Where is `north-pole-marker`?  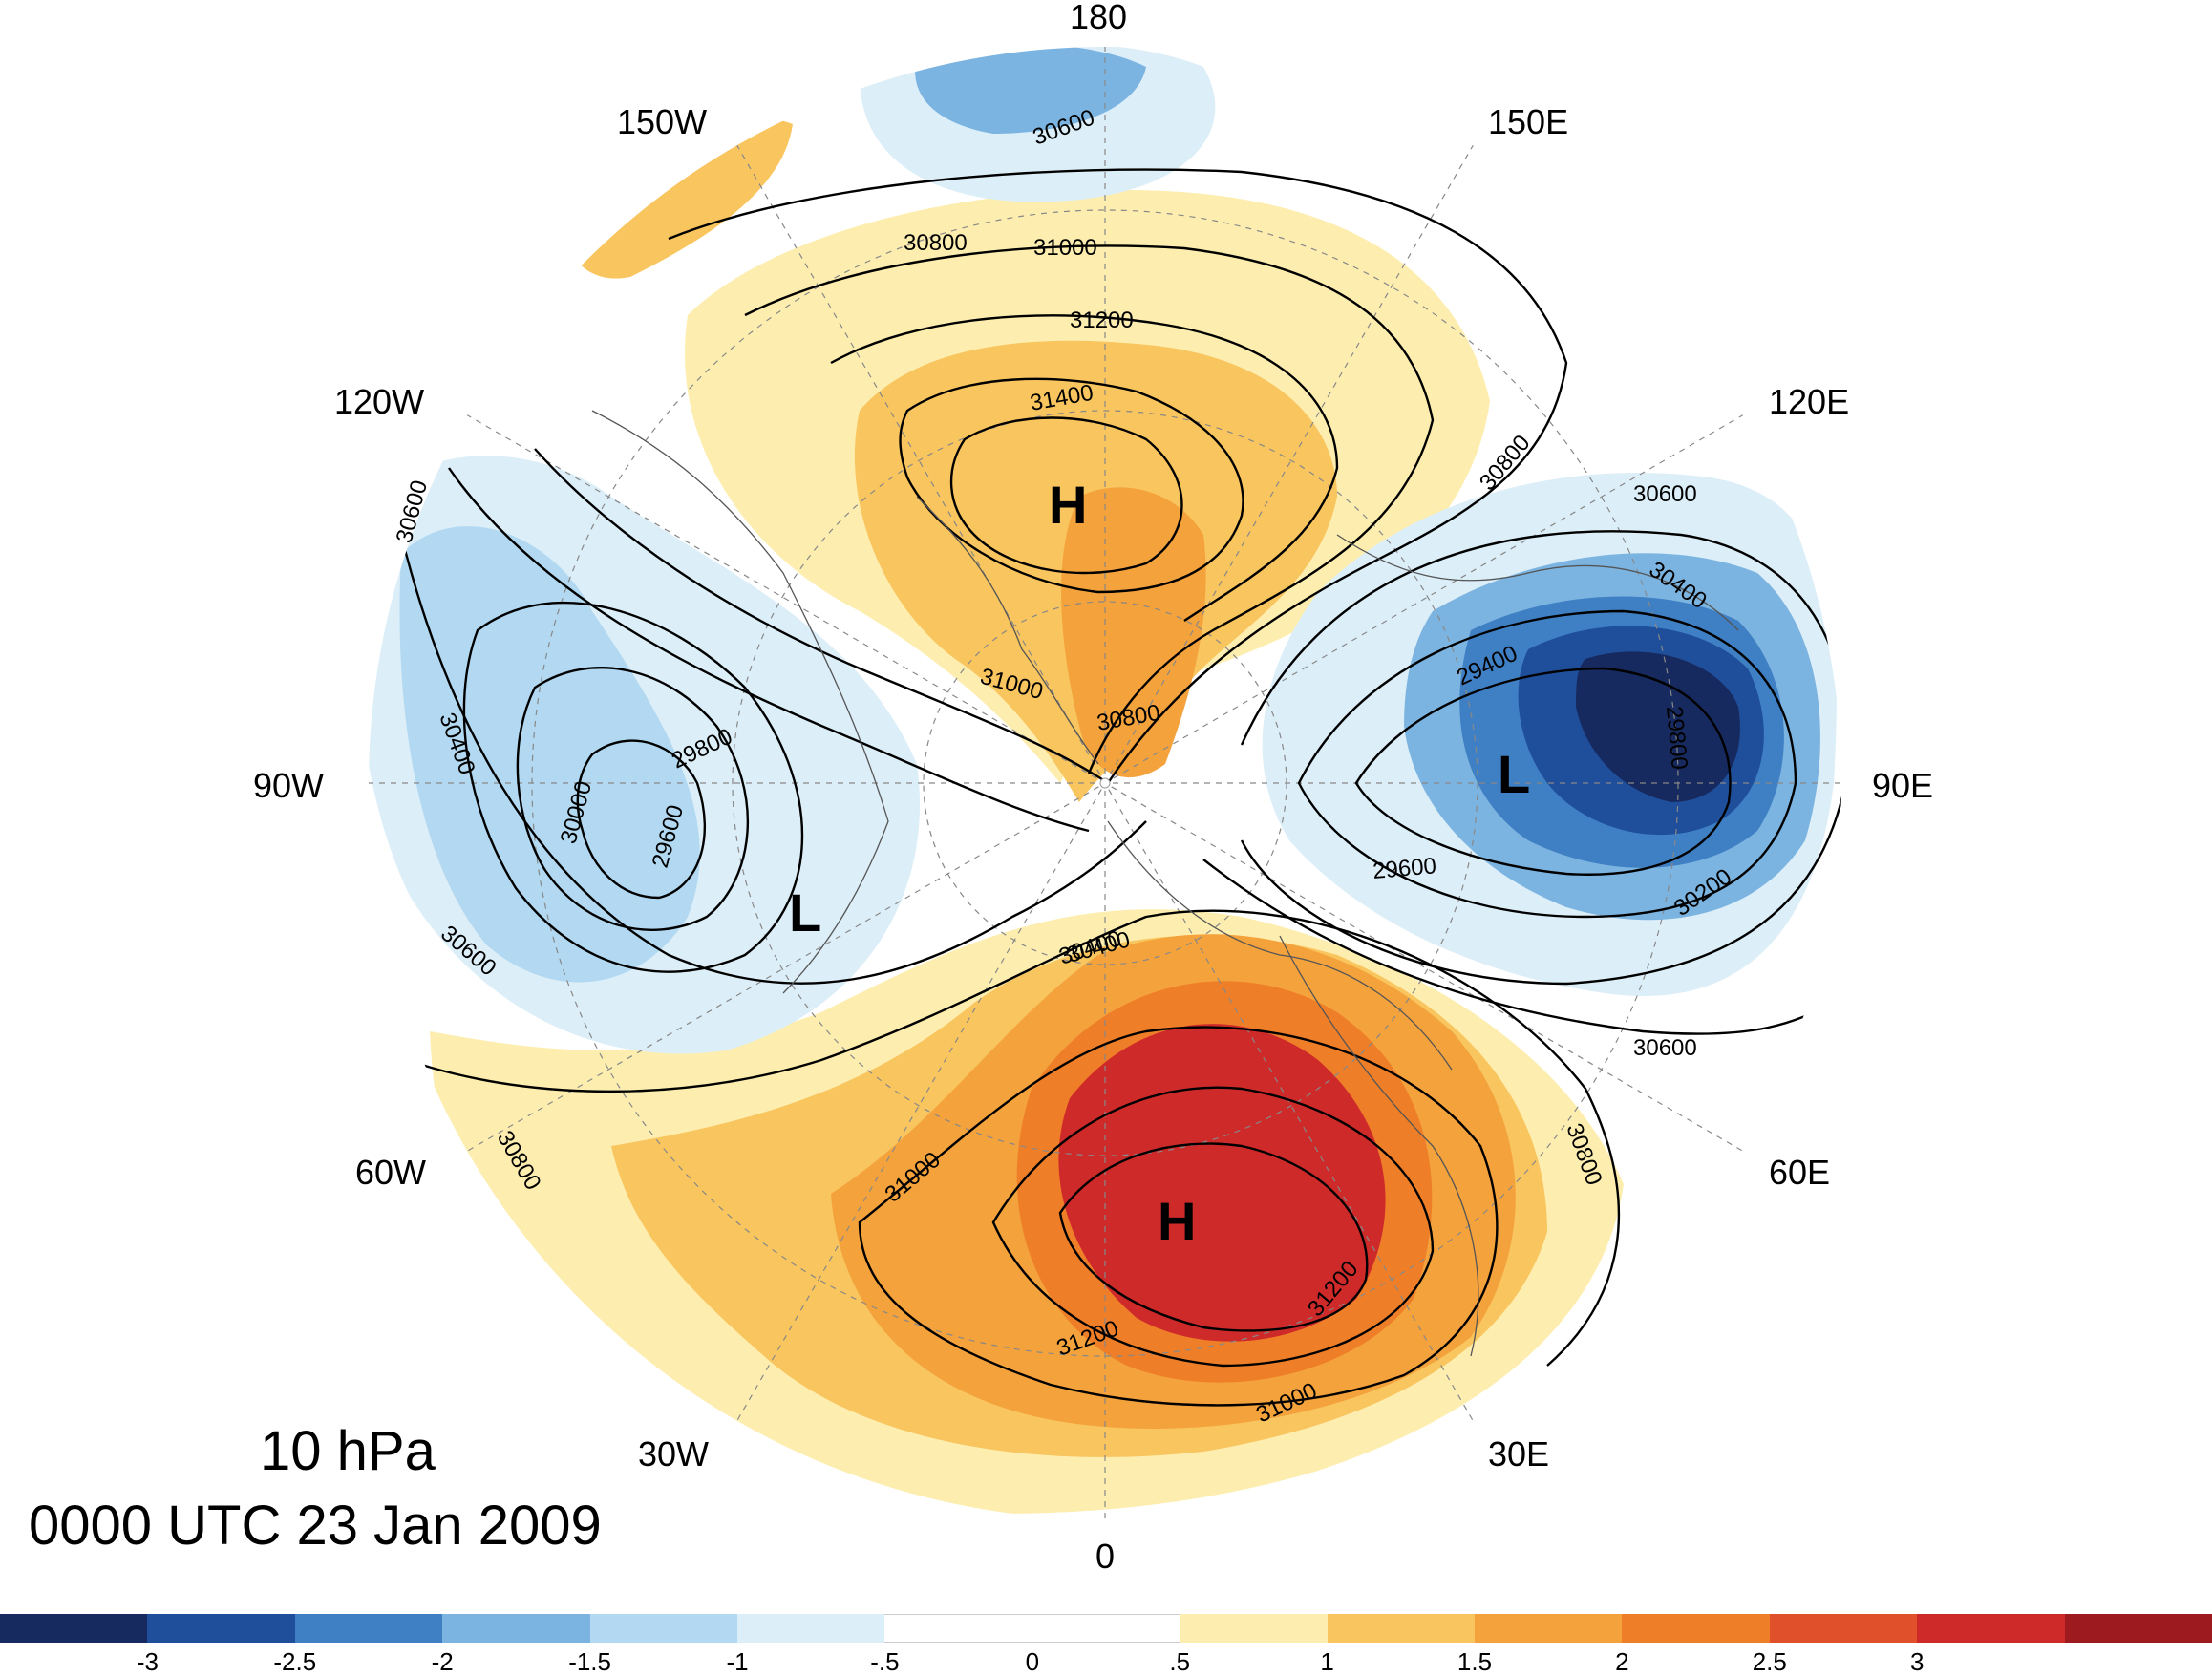 north-pole-marker is located at coordinates (1105, 783).